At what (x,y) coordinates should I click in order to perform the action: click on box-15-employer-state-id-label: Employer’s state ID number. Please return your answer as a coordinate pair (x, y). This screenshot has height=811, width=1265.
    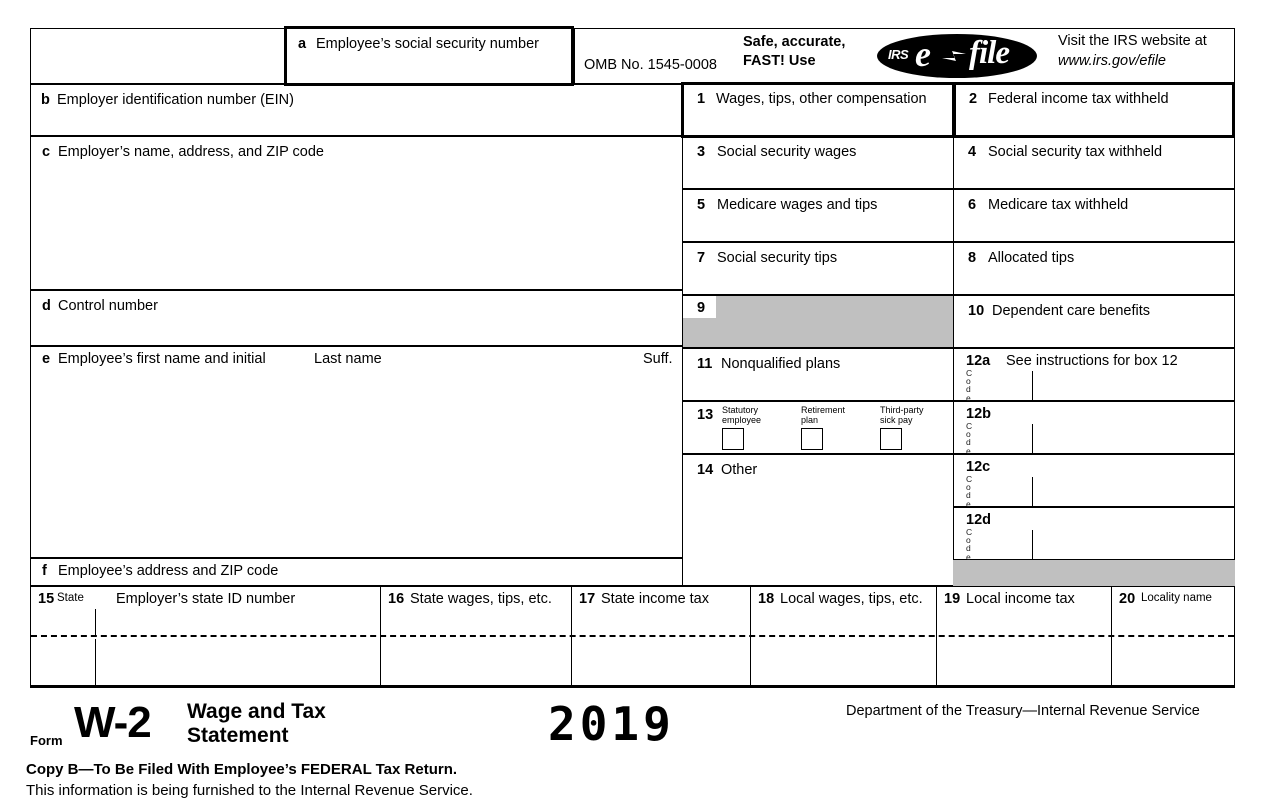
    Looking at the image, I should click on (206, 599).